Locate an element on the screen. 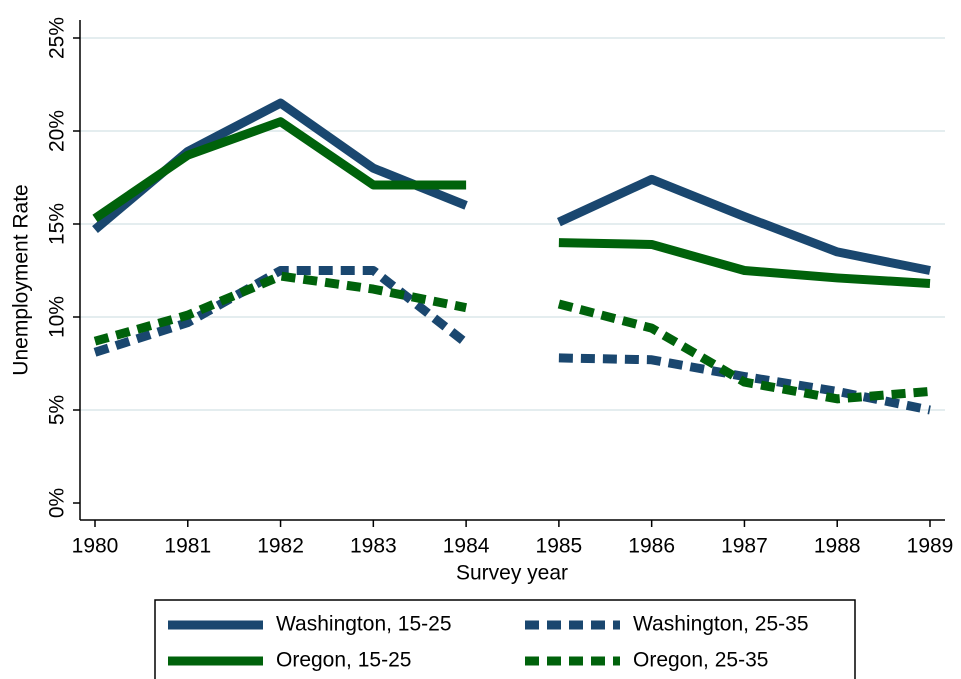 The image size is (961, 679). x-axis-title: Survey year is located at coordinates (512, 573).